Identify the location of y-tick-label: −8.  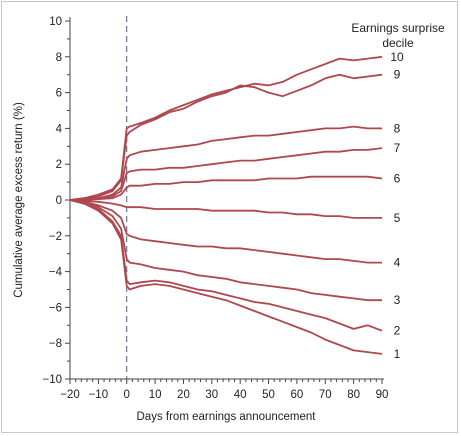
(55, 344).